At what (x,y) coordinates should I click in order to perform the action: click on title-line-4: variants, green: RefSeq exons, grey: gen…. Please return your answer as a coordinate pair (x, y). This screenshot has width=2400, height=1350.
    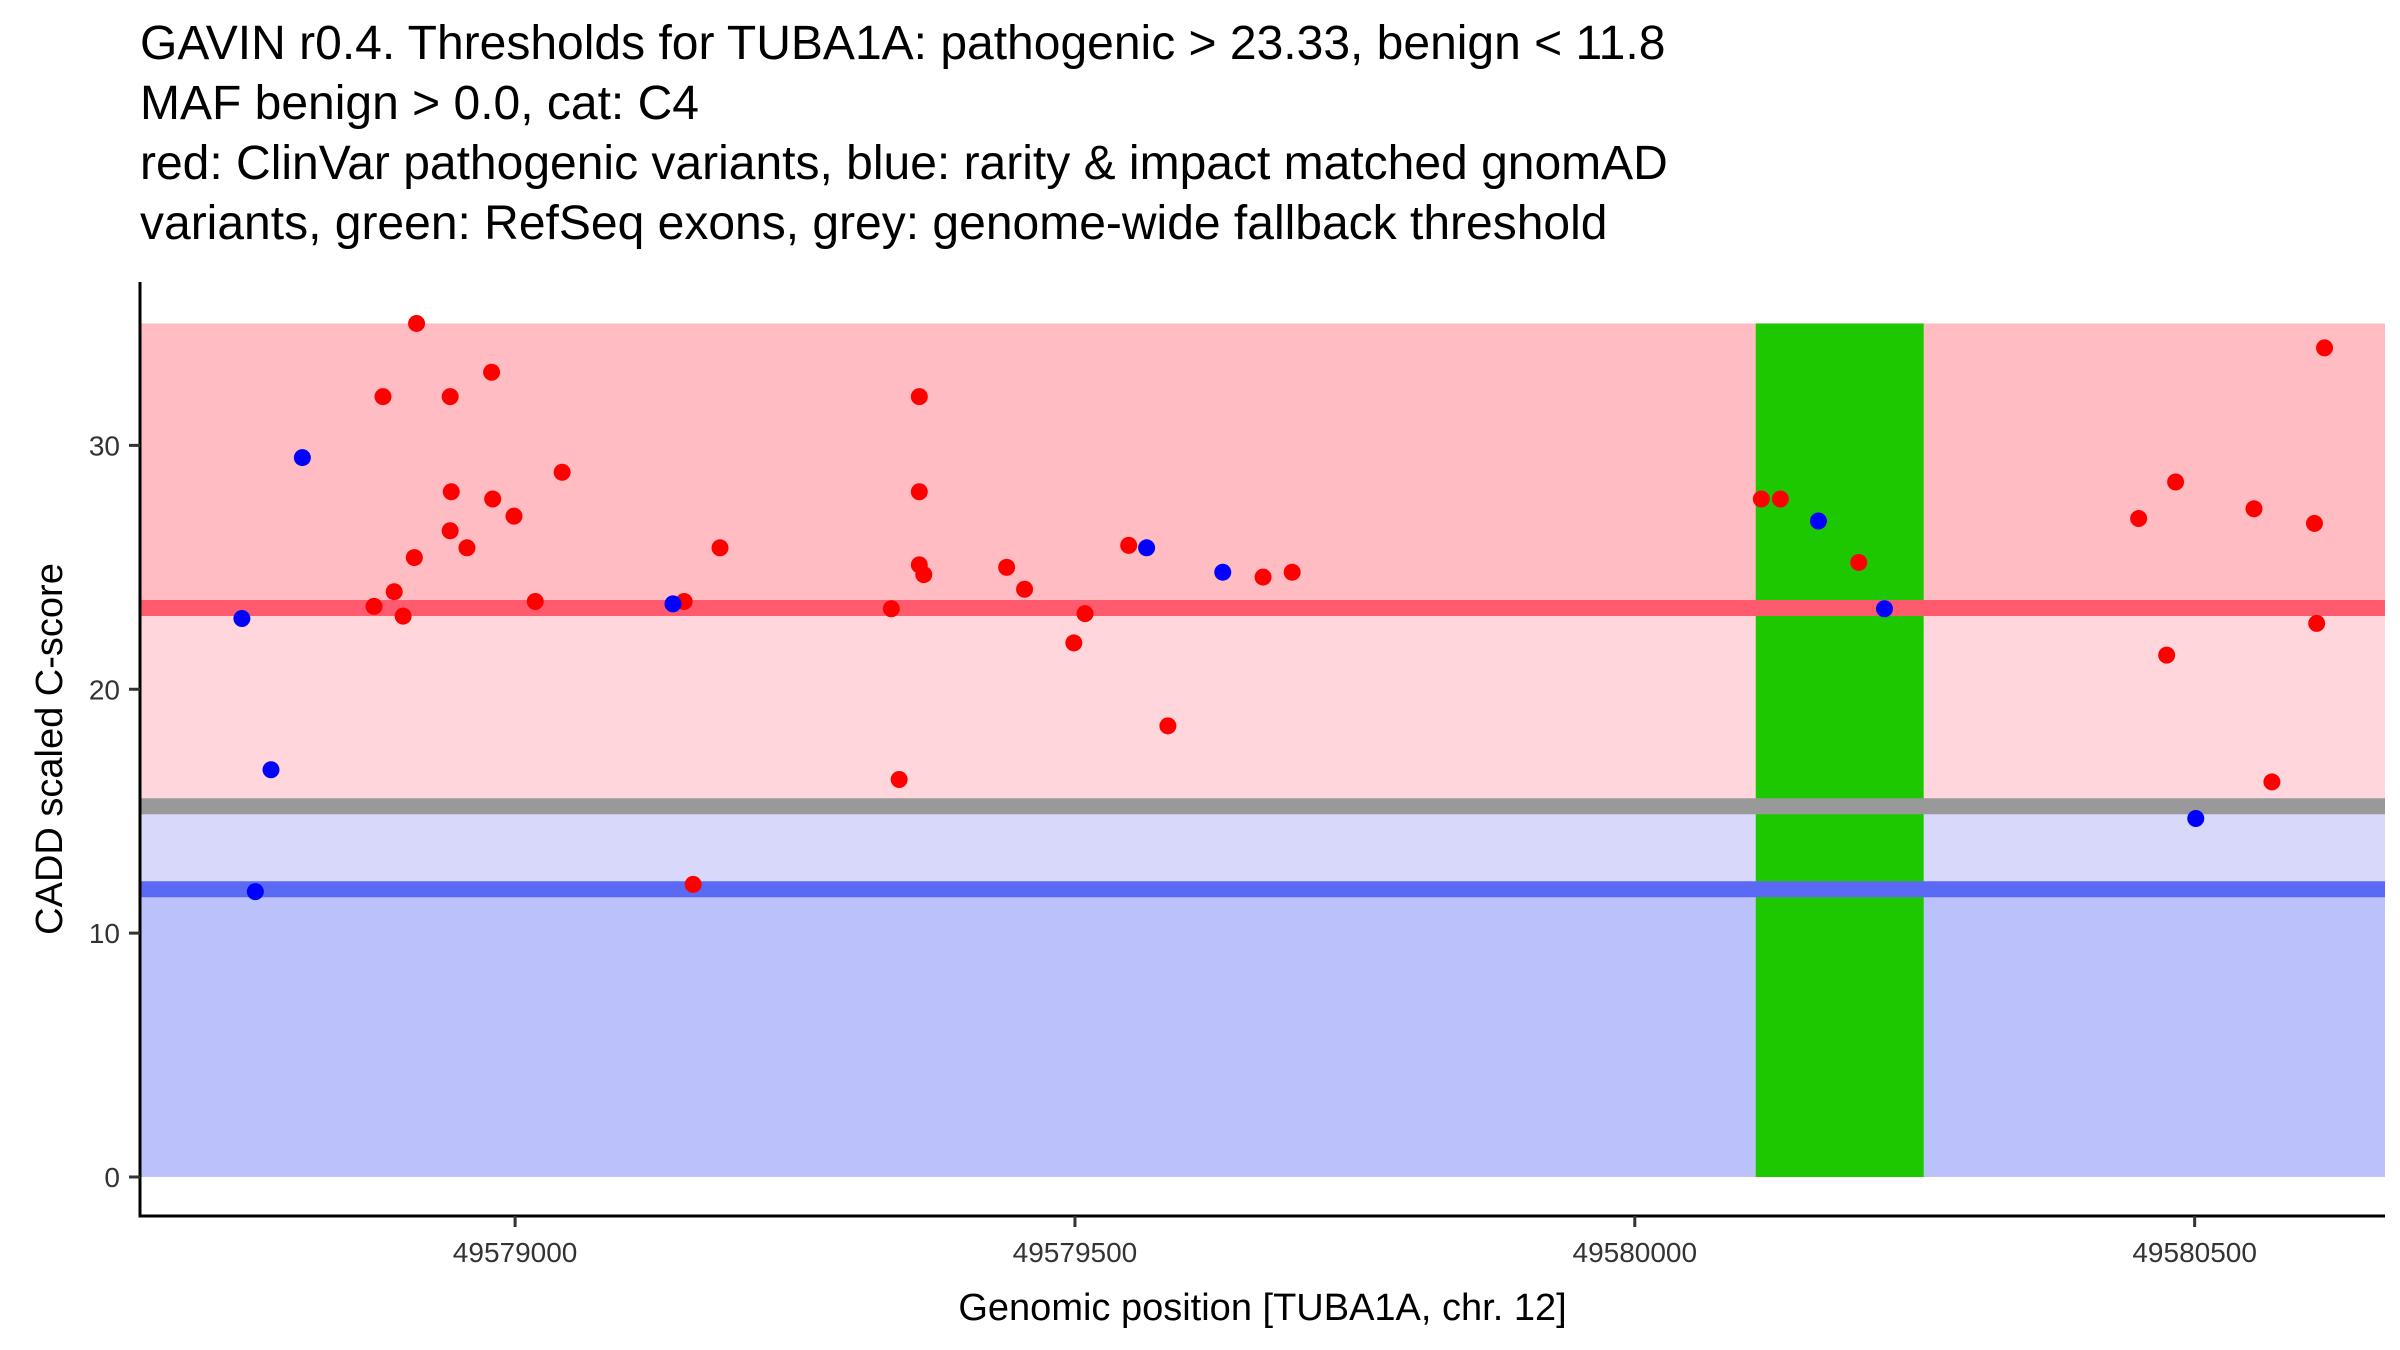
    Looking at the image, I should click on (874, 223).